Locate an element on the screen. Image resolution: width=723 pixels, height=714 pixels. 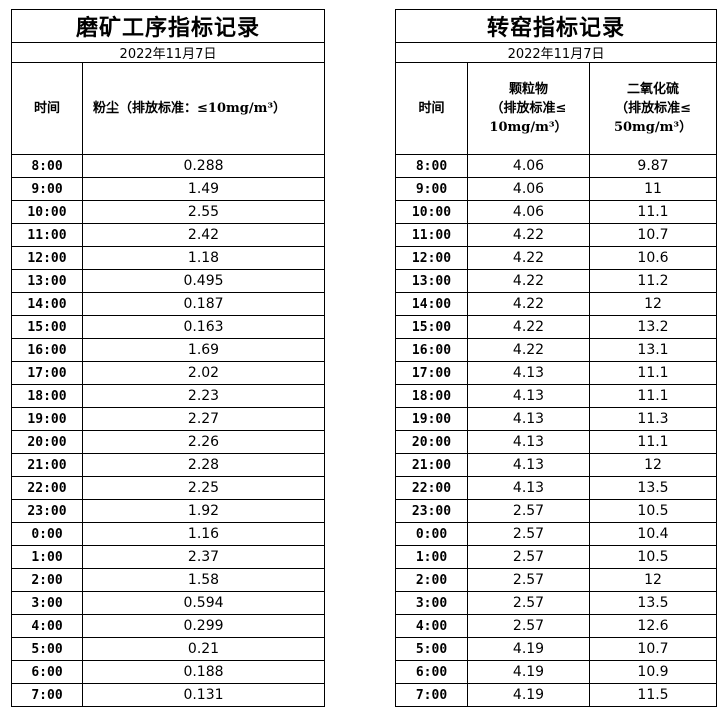
so2-value-cell: 11.5 is located at coordinates (653, 695).